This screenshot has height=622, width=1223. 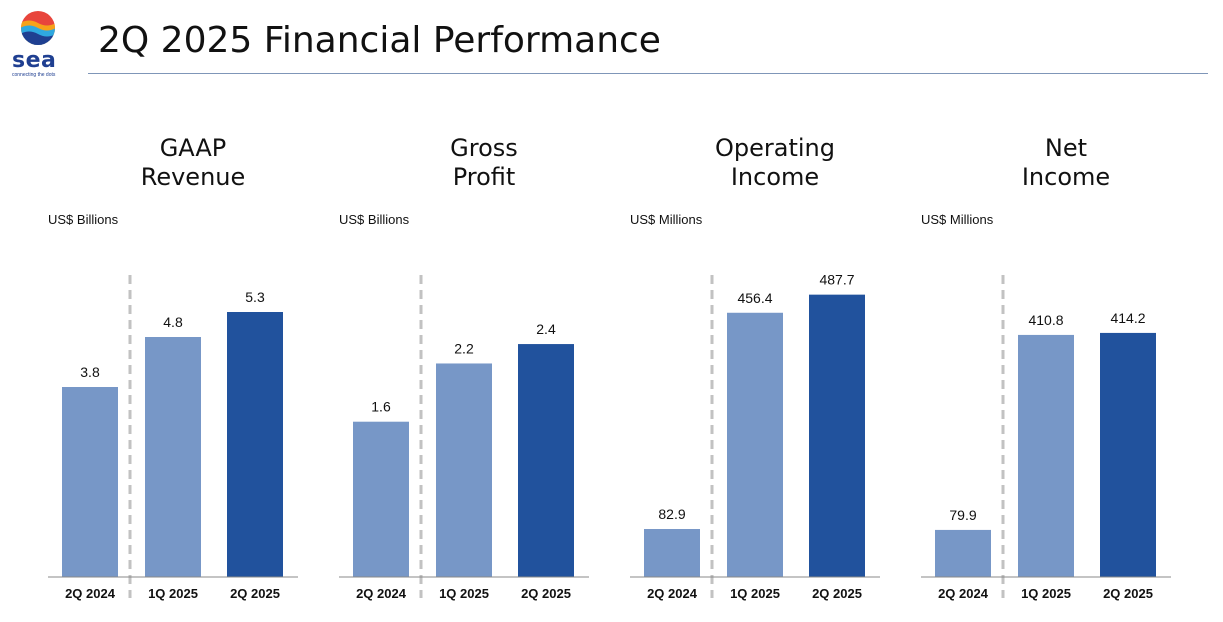 I want to click on data-label: 4.8, so click(x=173, y=322).